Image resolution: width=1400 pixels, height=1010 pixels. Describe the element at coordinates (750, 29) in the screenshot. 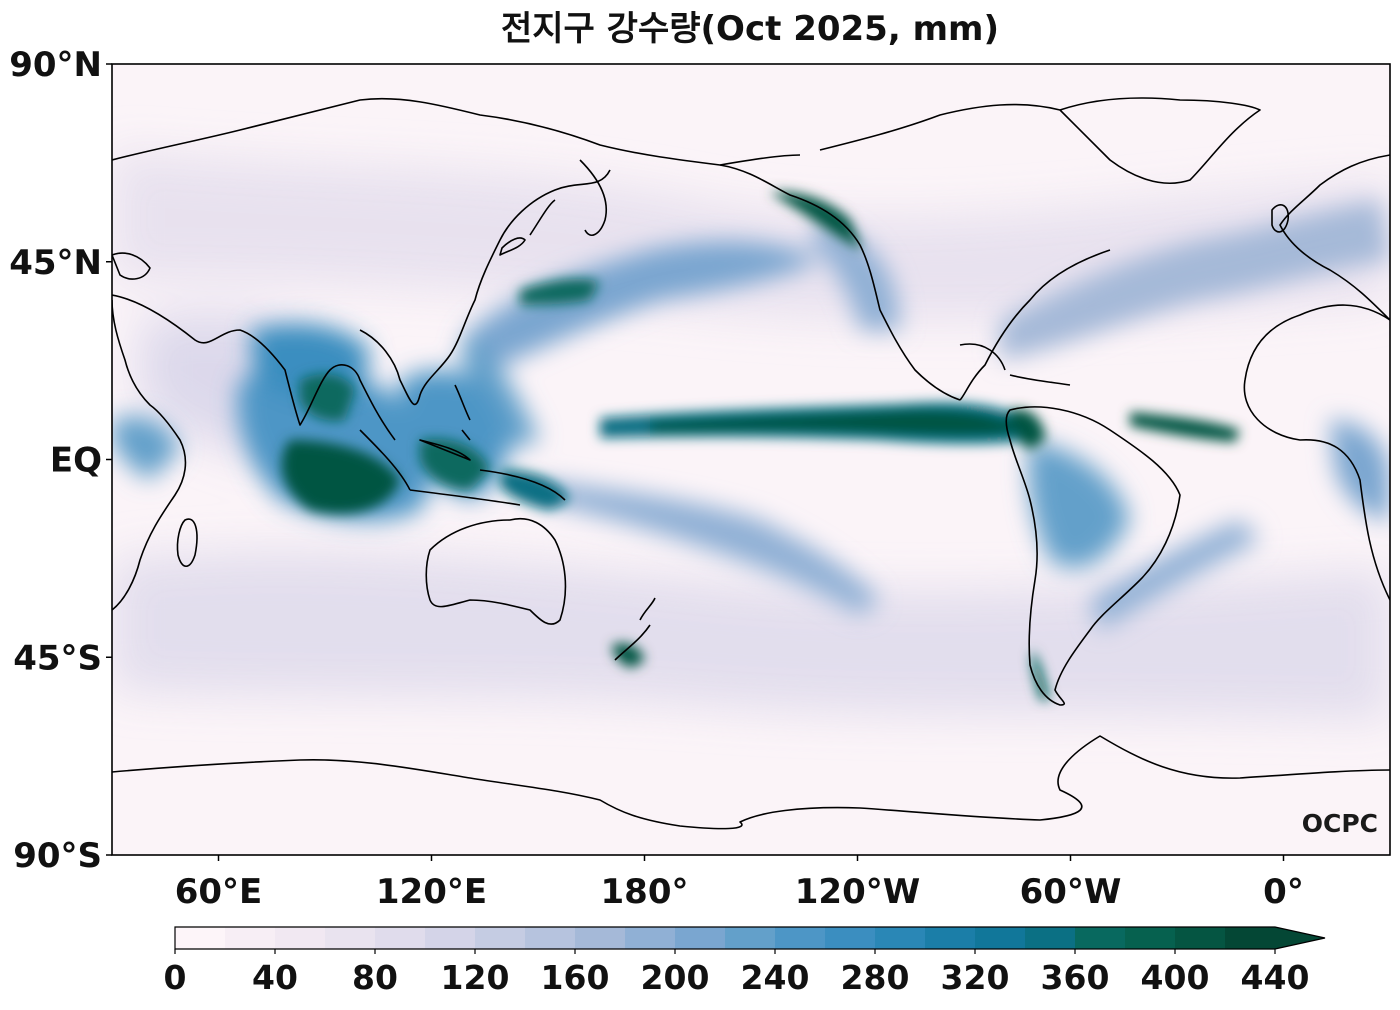

I see `map-title: 전지구 강수량(Oct 2025, mm)` at that location.